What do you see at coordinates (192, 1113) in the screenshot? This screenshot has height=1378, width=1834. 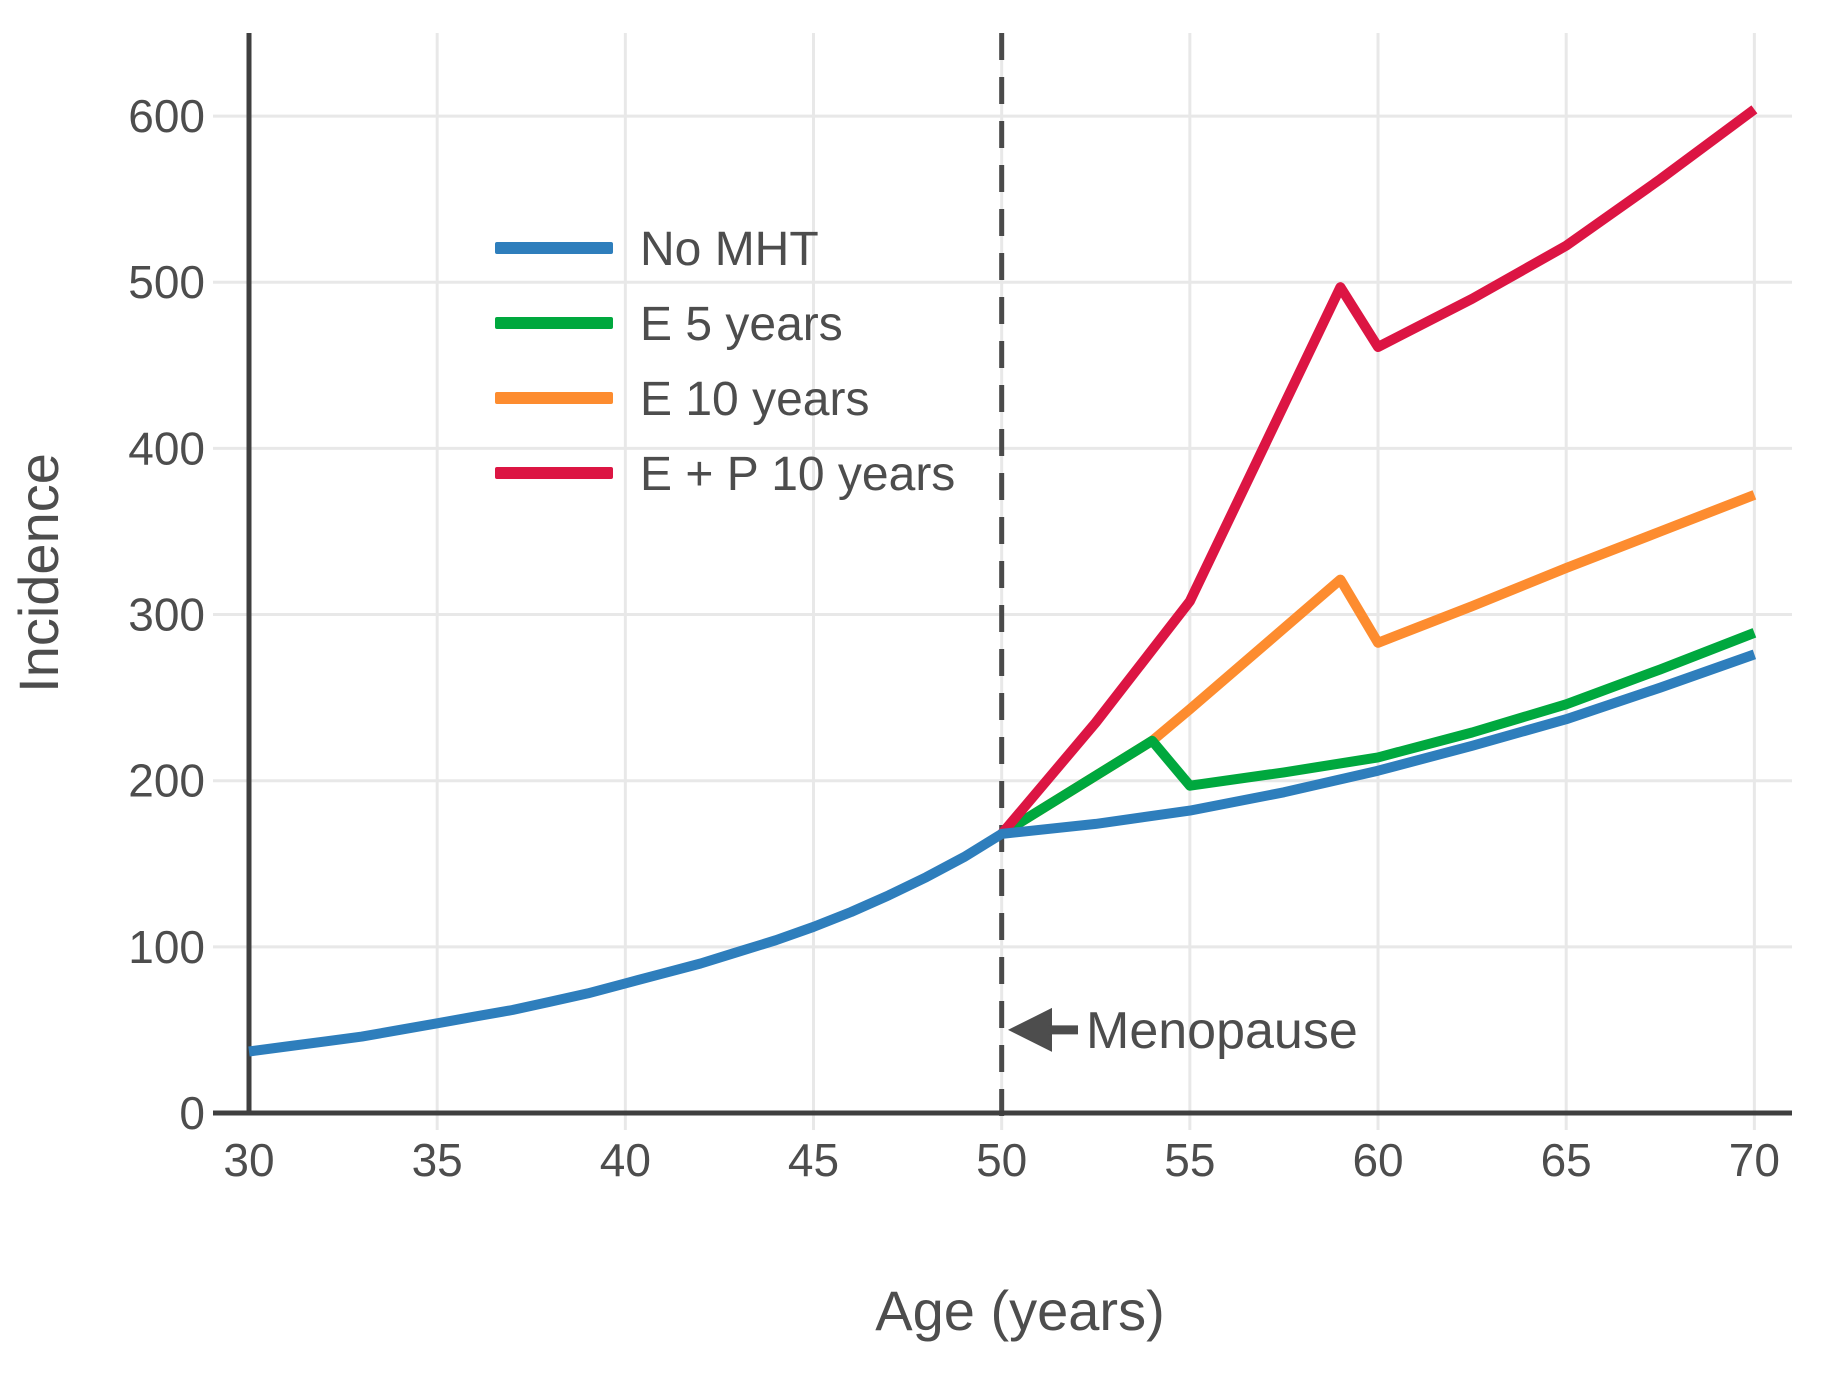 I see `y-tick-label: 0` at bounding box center [192, 1113].